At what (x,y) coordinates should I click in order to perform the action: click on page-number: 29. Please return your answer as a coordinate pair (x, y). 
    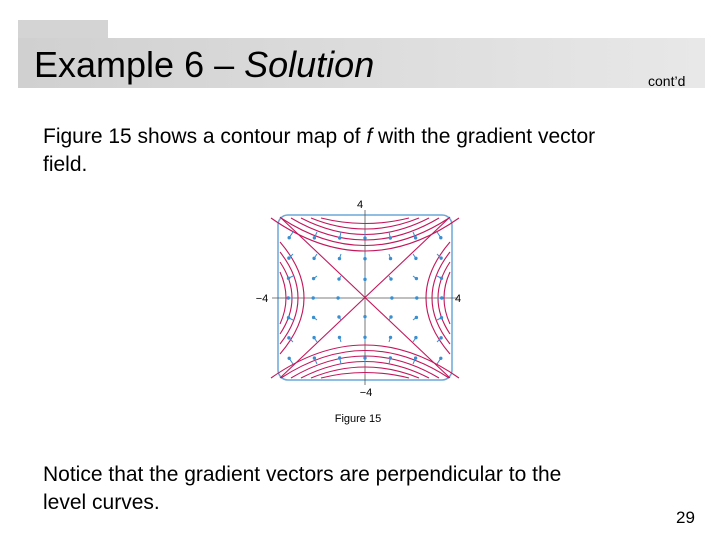
    Looking at the image, I should click on (685, 517).